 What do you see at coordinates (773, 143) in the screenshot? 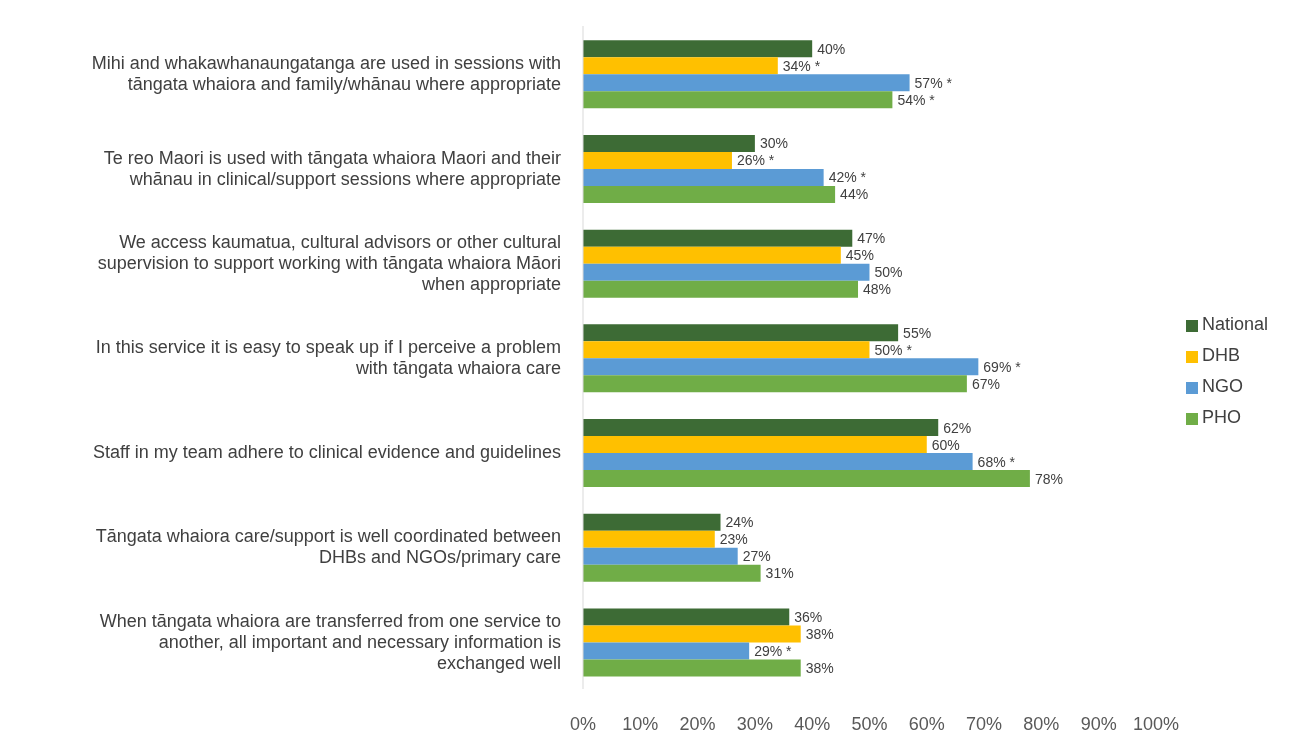
I see `data-label: 30%` at bounding box center [773, 143].